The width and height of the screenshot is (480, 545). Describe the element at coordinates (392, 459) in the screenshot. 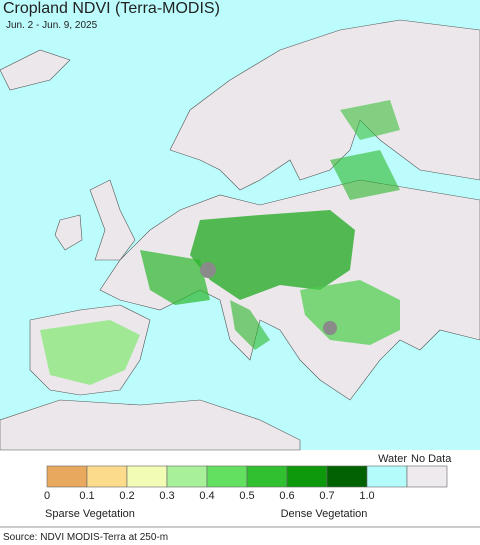

I see `legend-label: Water` at that location.